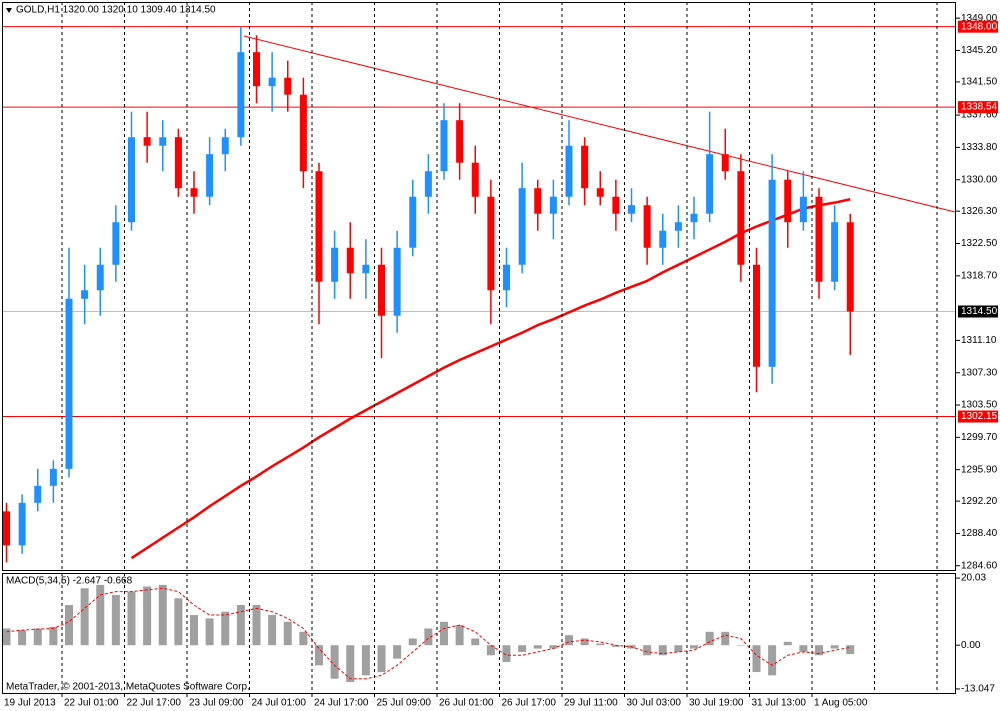 Image resolution: width=1000 pixels, height=711 pixels. What do you see at coordinates (979, 469) in the screenshot?
I see `y-tick-label: 1295.90` at bounding box center [979, 469].